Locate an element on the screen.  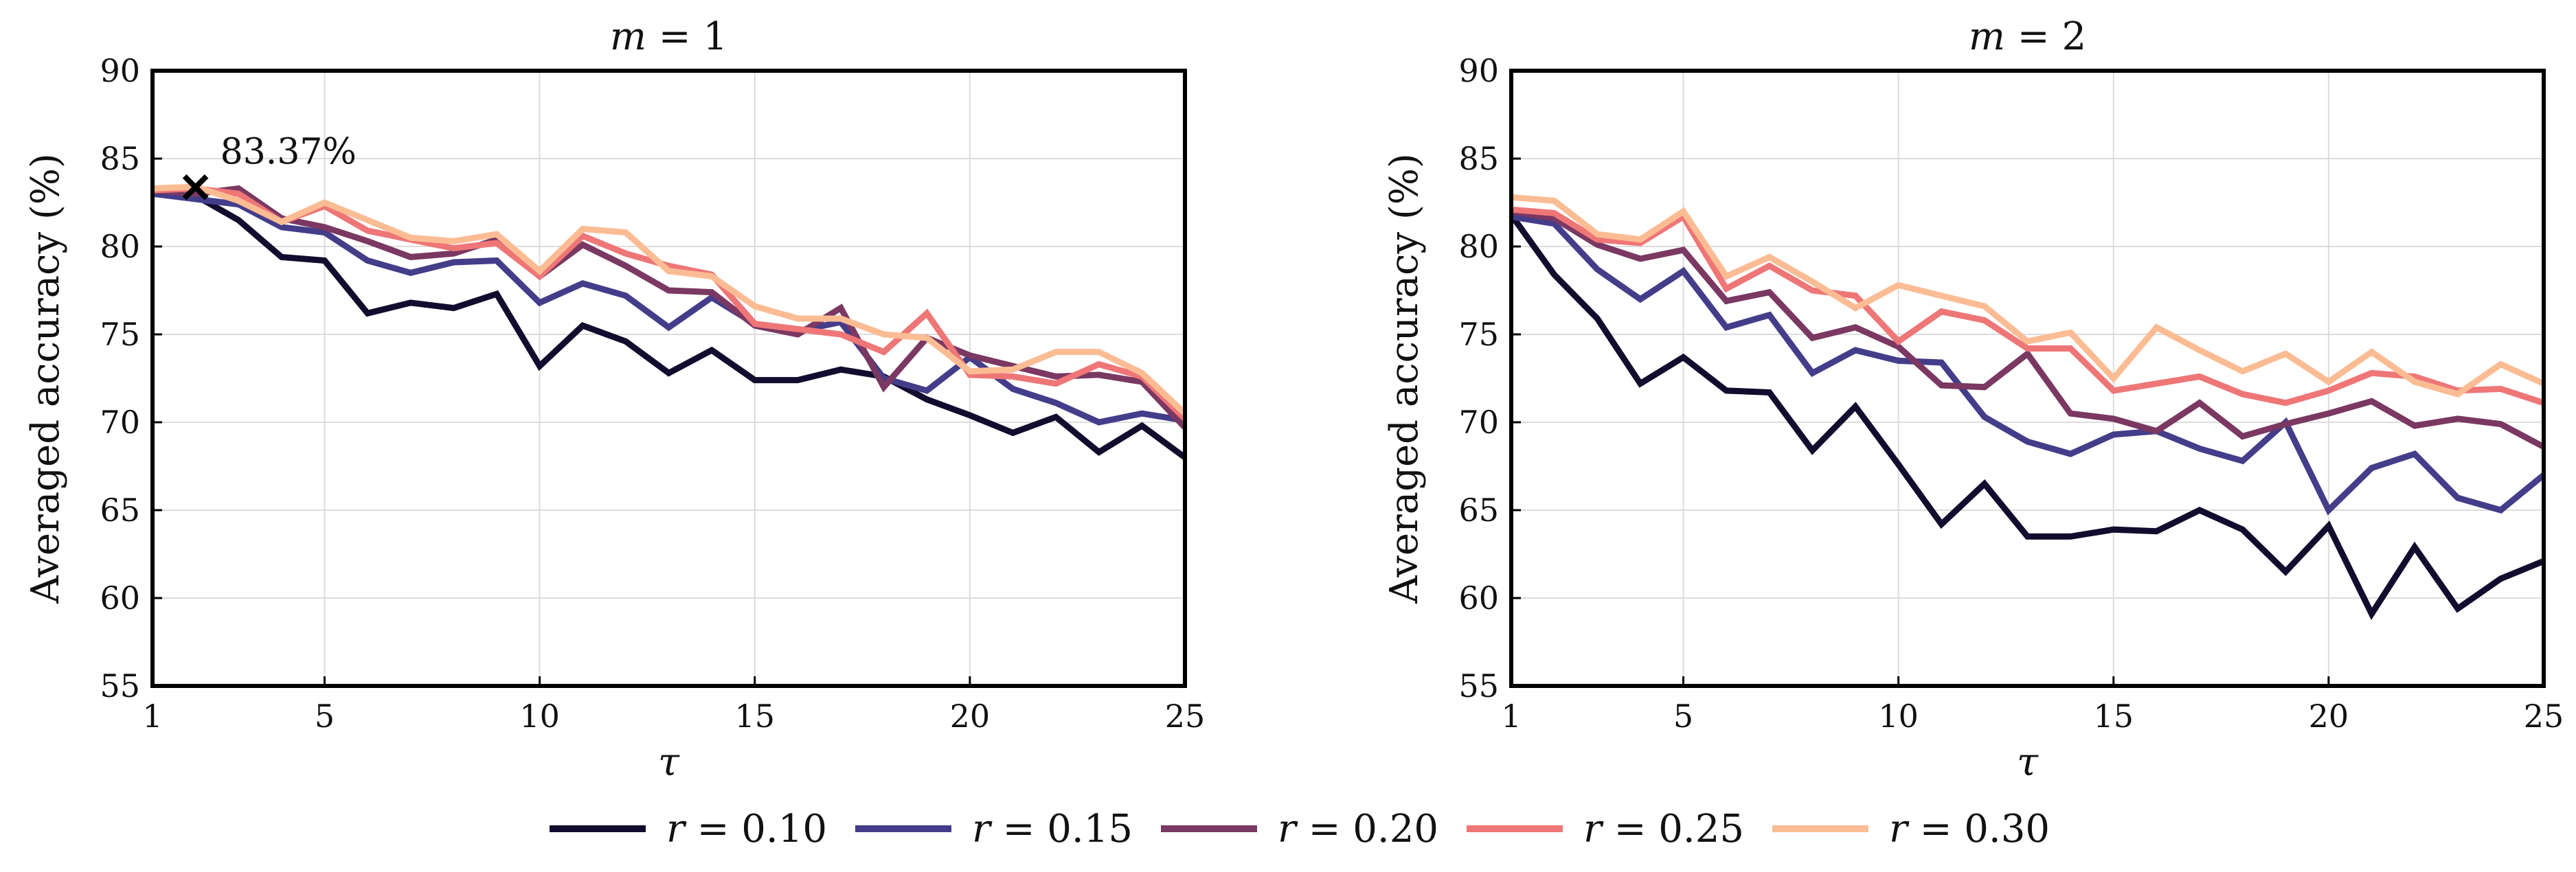
annotation-marker is located at coordinates (195, 187).